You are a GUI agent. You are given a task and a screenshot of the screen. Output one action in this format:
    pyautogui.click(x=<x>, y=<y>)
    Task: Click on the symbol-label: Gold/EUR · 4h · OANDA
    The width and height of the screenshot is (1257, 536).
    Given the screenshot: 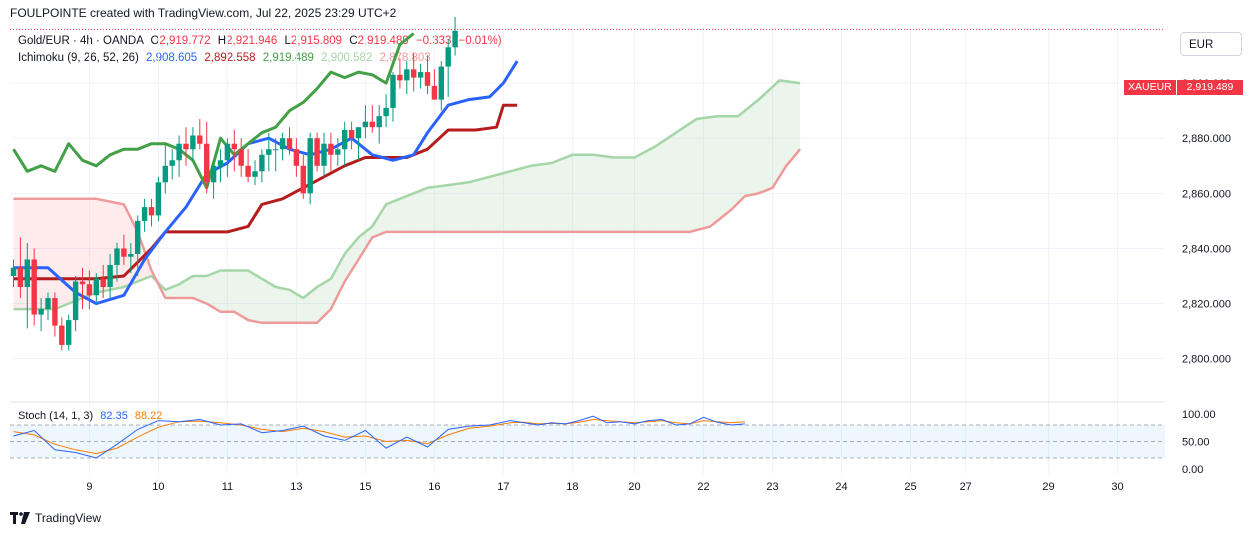 What is the action you would take?
    pyautogui.click(x=81, y=41)
    